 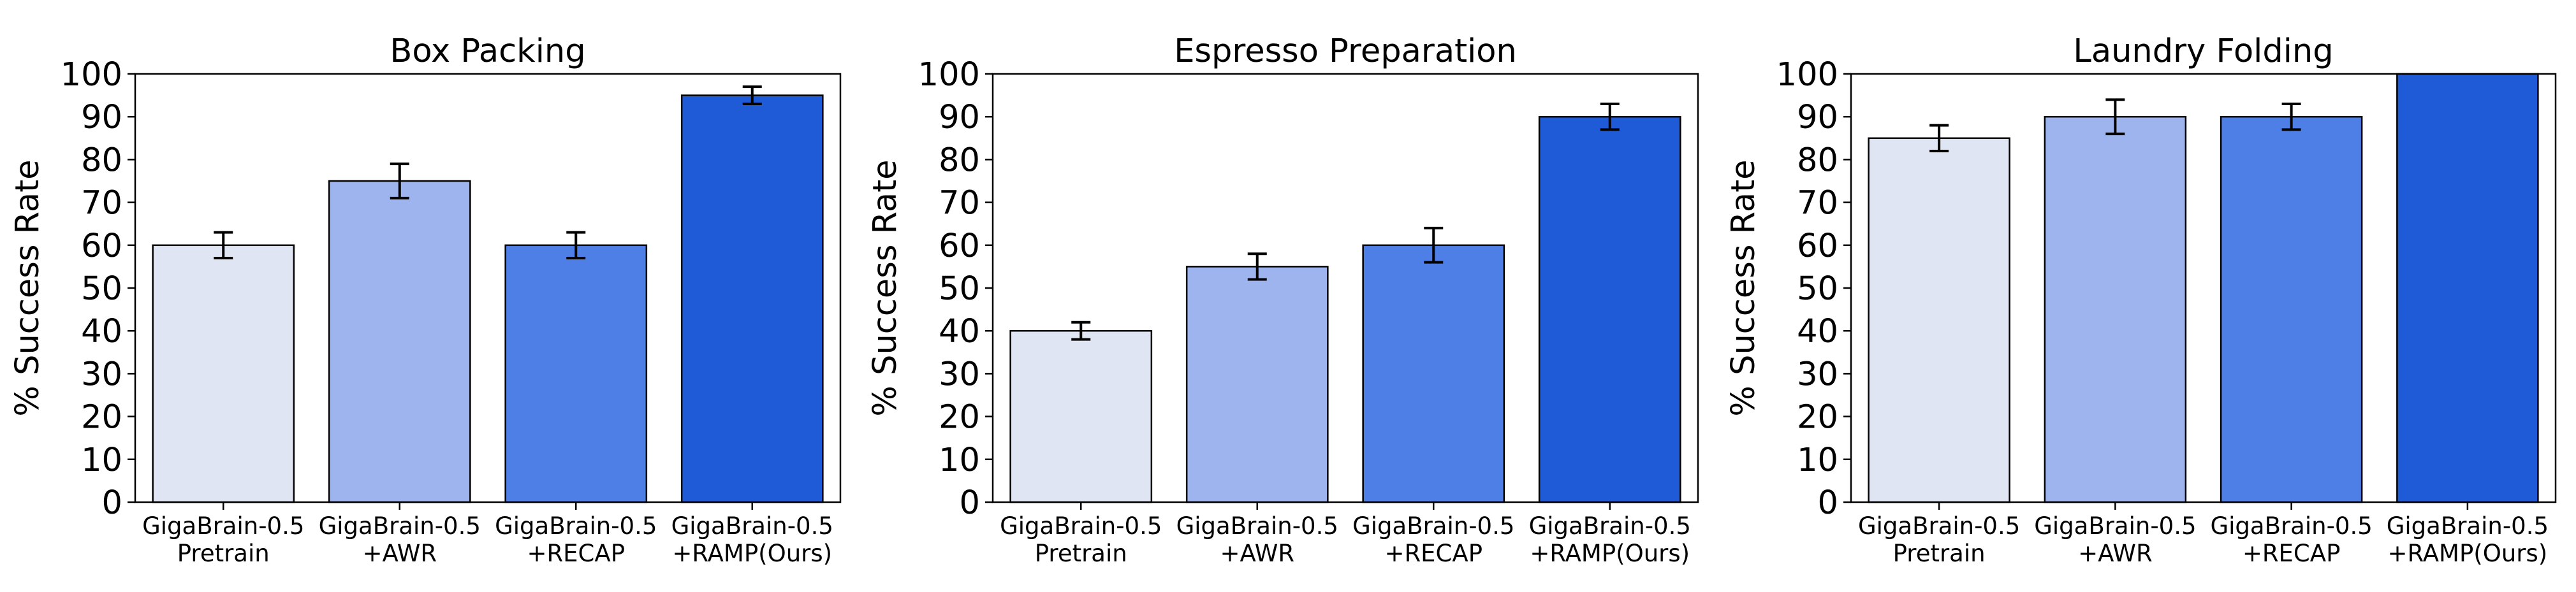 What do you see at coordinates (1345, 51) in the screenshot?
I see `chart-title: Espresso Preparation` at bounding box center [1345, 51].